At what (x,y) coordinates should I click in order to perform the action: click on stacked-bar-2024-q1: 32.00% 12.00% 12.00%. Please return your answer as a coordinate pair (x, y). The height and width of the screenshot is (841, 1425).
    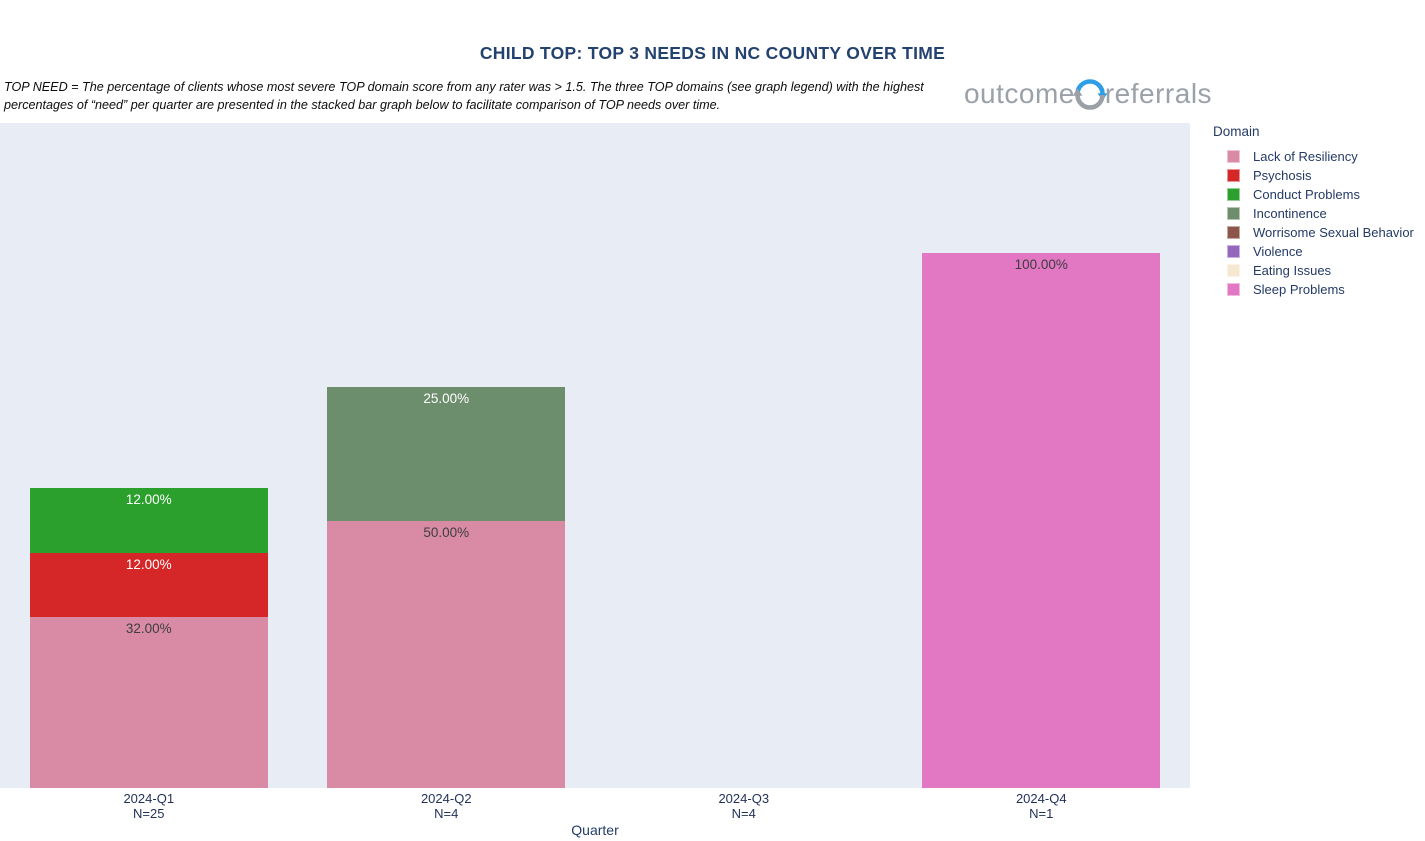
    Looking at the image, I should click on (148, 638).